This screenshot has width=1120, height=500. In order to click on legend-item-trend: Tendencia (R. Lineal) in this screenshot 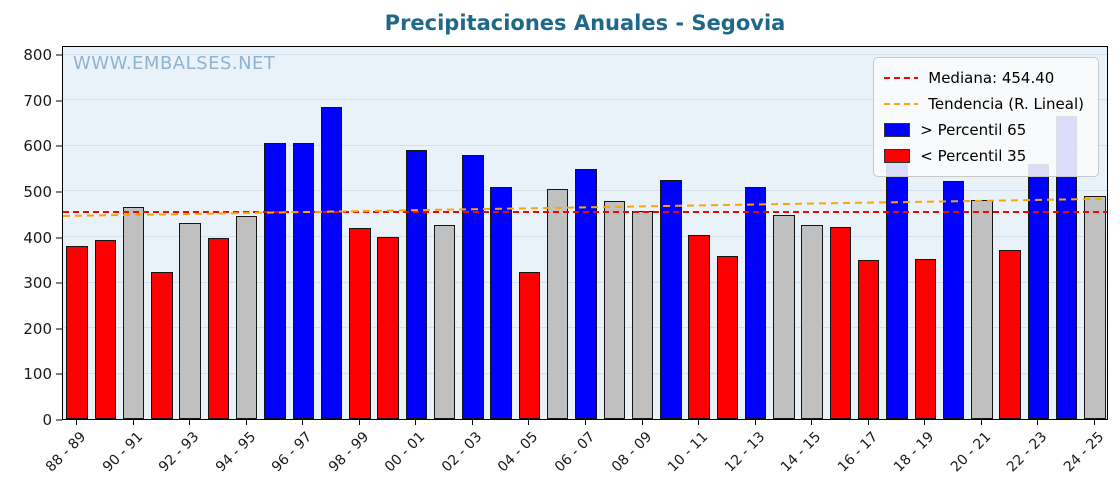, I will do `click(984, 104)`.